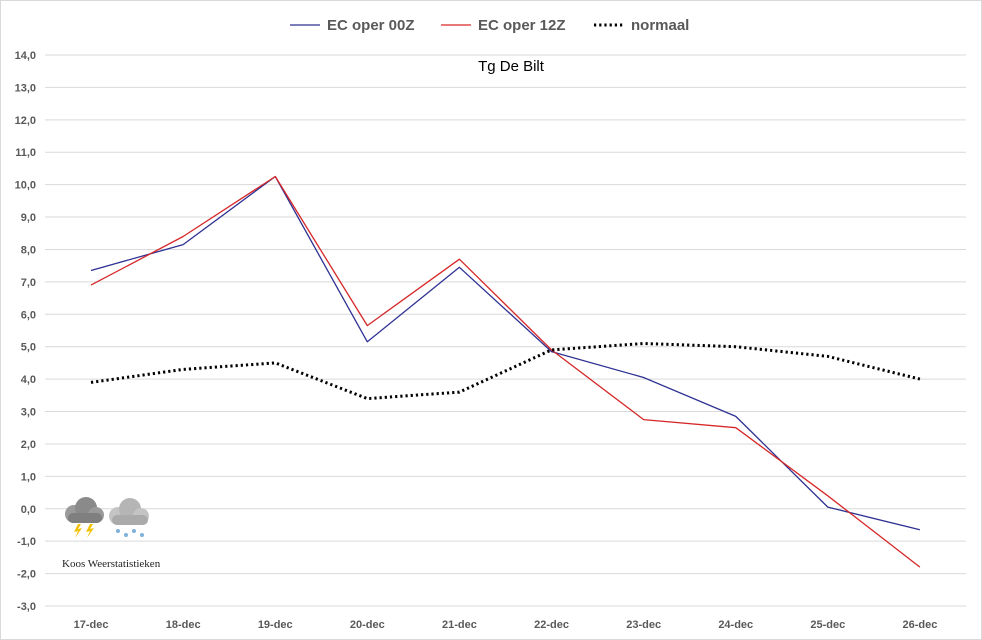  I want to click on y-tick-label: 11,0, so click(25, 153).